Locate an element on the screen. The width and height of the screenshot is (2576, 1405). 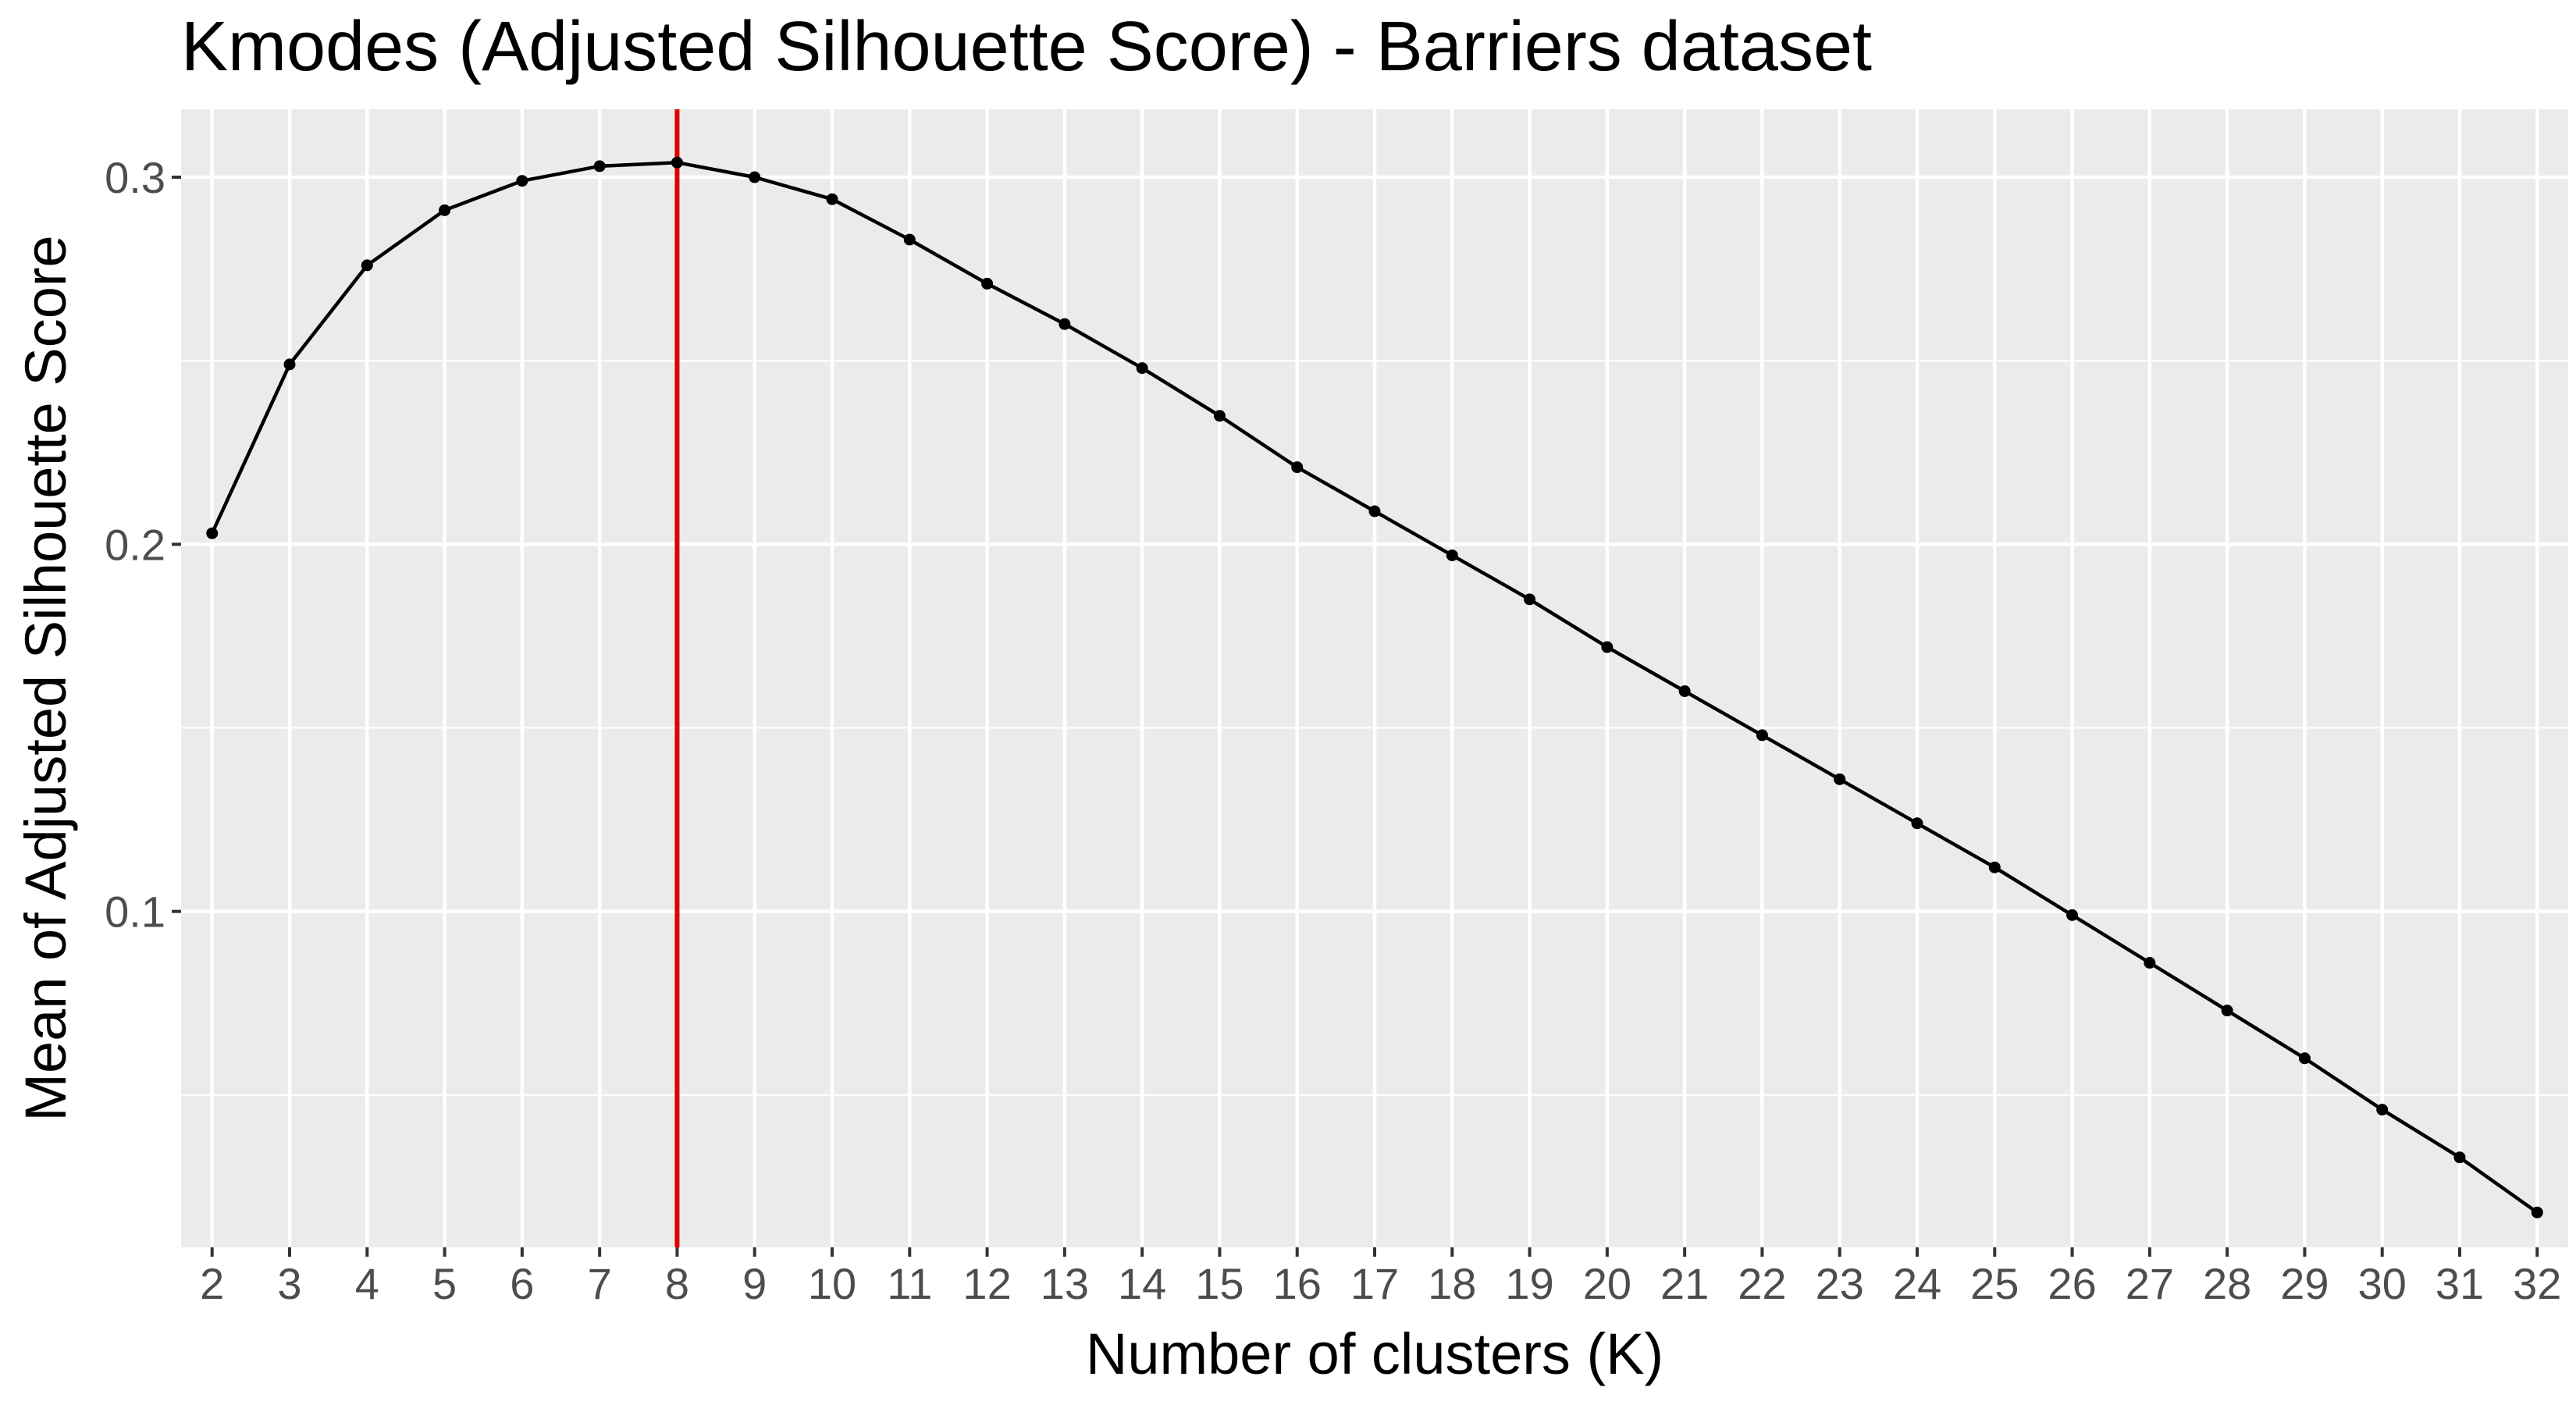
x-tick-label: 12 is located at coordinates (986, 1284).